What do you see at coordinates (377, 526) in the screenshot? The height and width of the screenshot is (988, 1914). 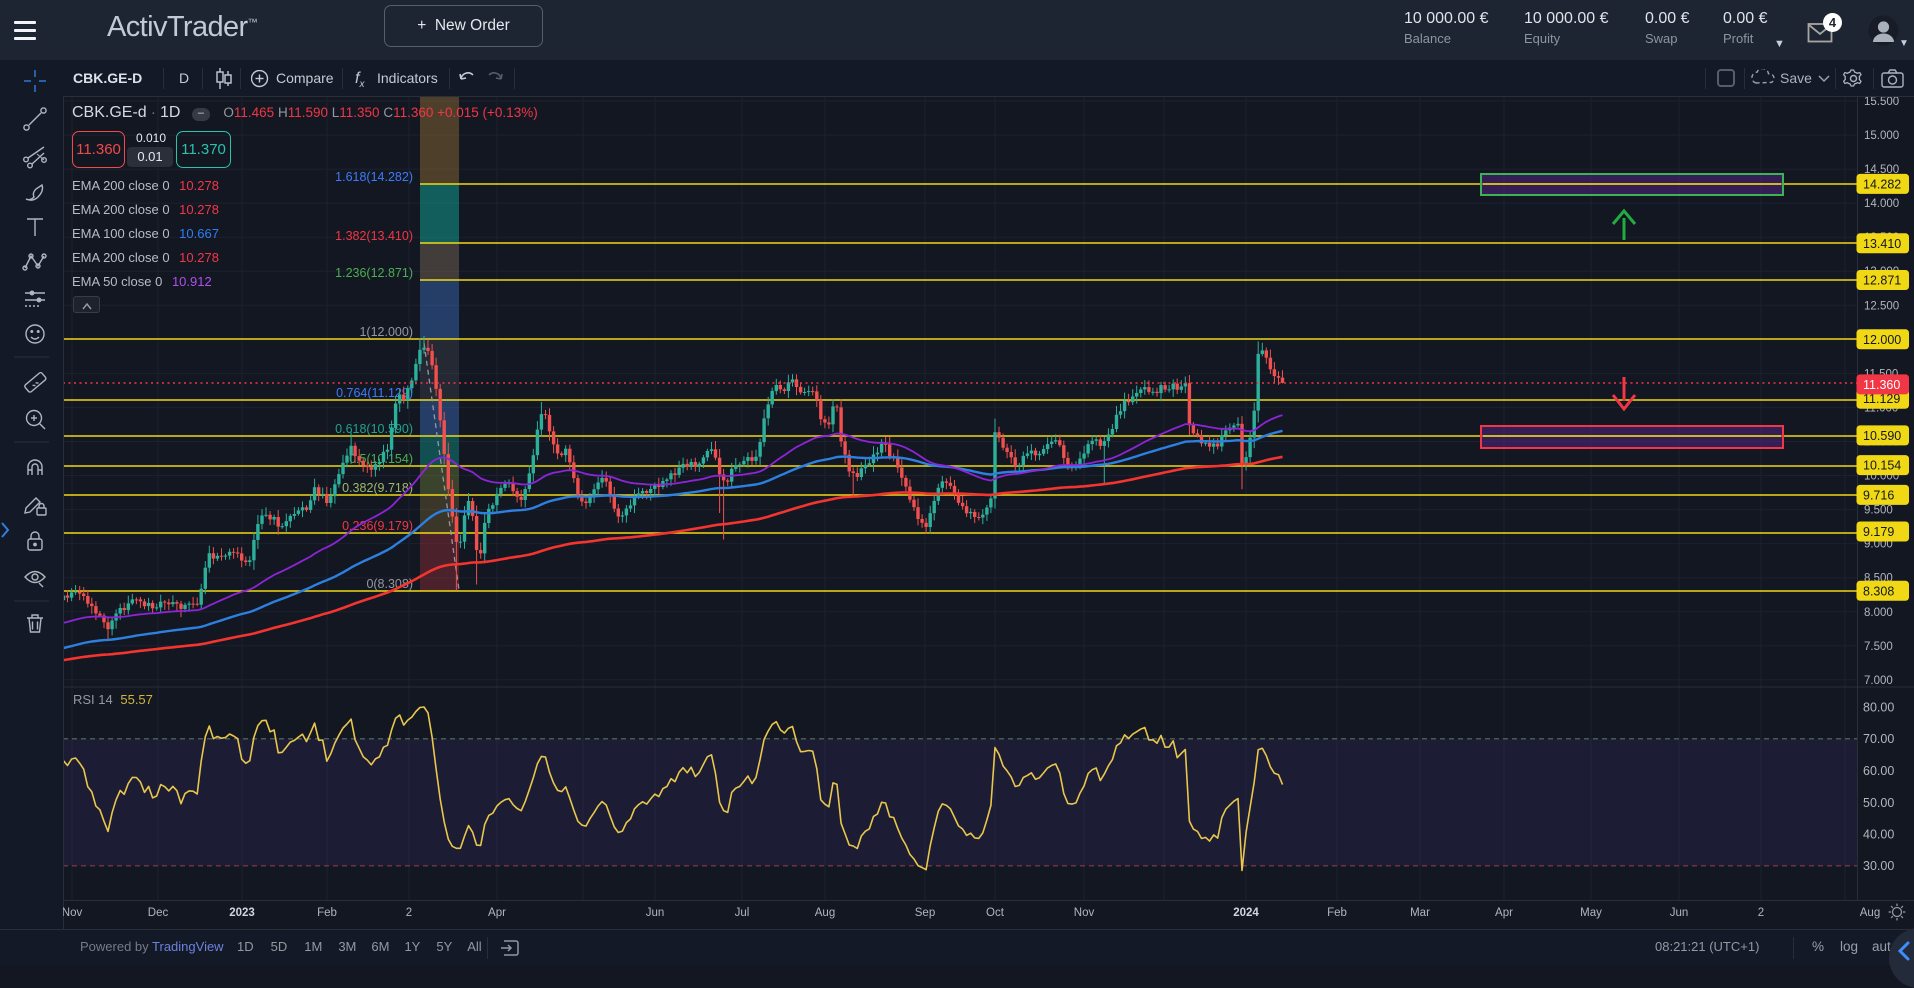 I see `svg-text: 0.236(9.179)` at bounding box center [377, 526].